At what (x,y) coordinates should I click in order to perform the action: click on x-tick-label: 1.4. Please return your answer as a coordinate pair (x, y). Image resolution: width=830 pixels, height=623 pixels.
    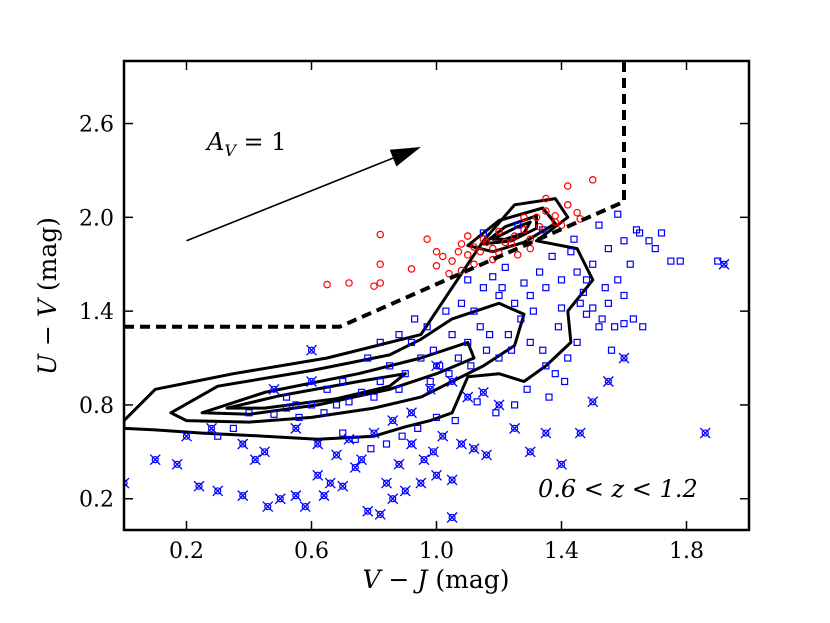
    Looking at the image, I should click on (561, 551).